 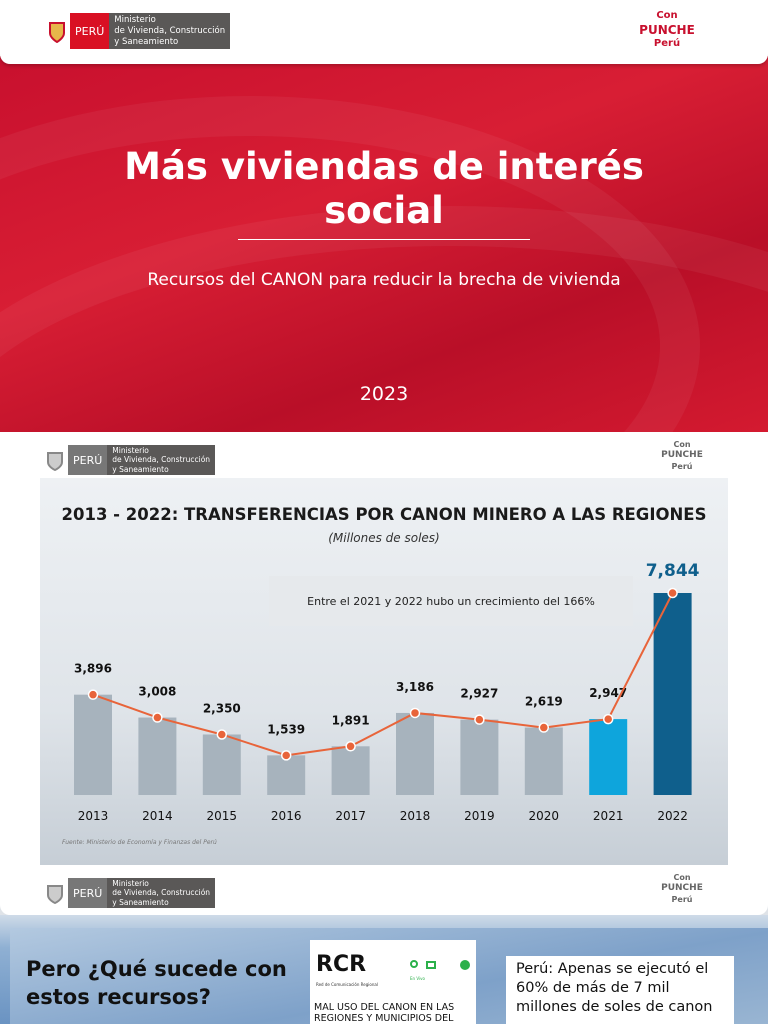 I want to click on x-tick-2017: 2017, so click(x=350, y=816).